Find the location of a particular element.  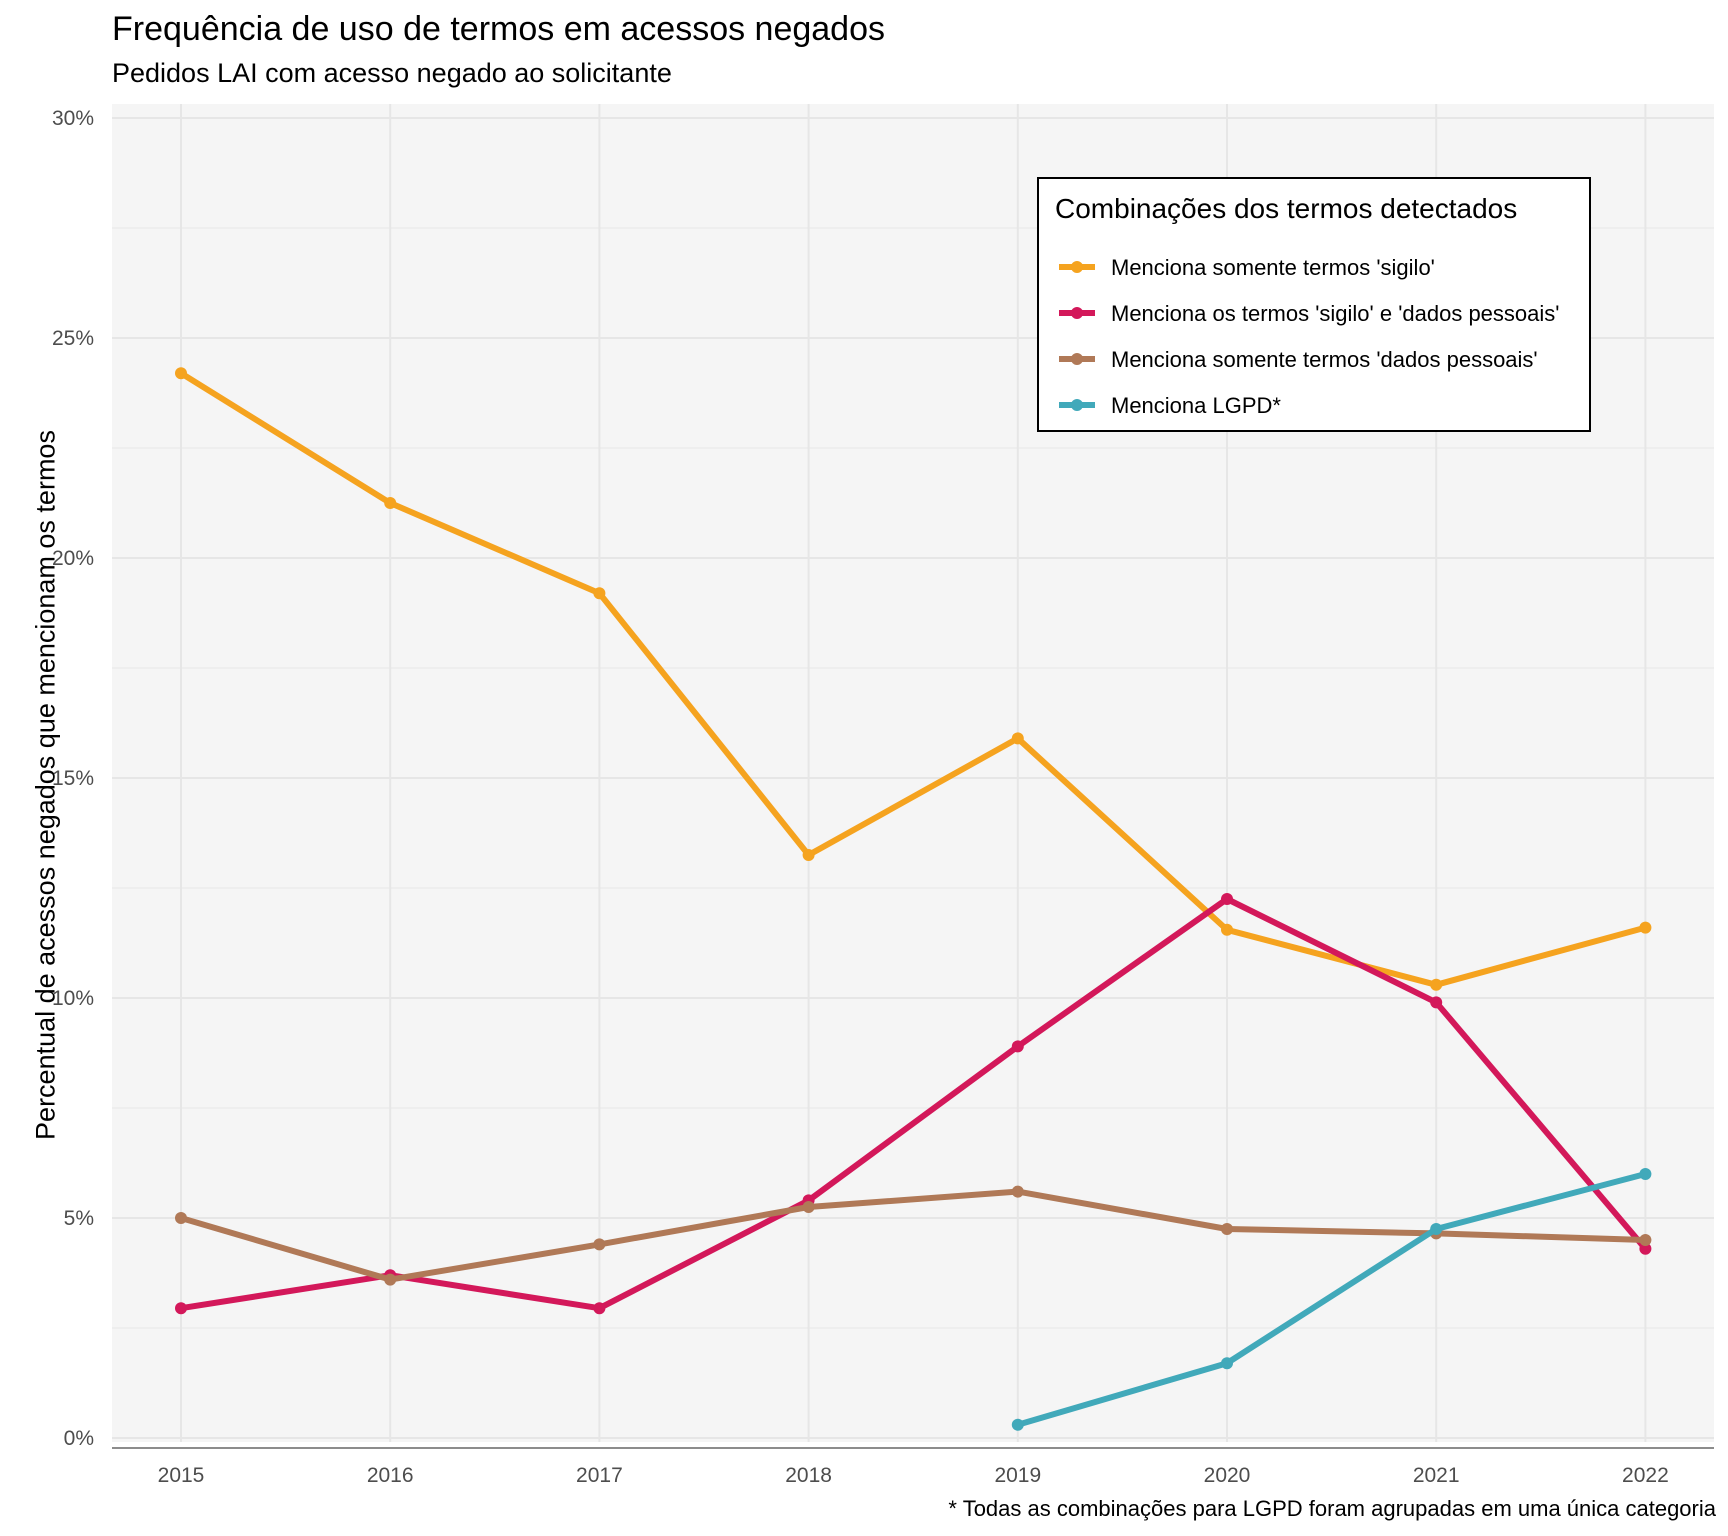

legend-item-dados-pessoais: Menciona somente termos 'dados pessoais' is located at coordinates (1315, 359).